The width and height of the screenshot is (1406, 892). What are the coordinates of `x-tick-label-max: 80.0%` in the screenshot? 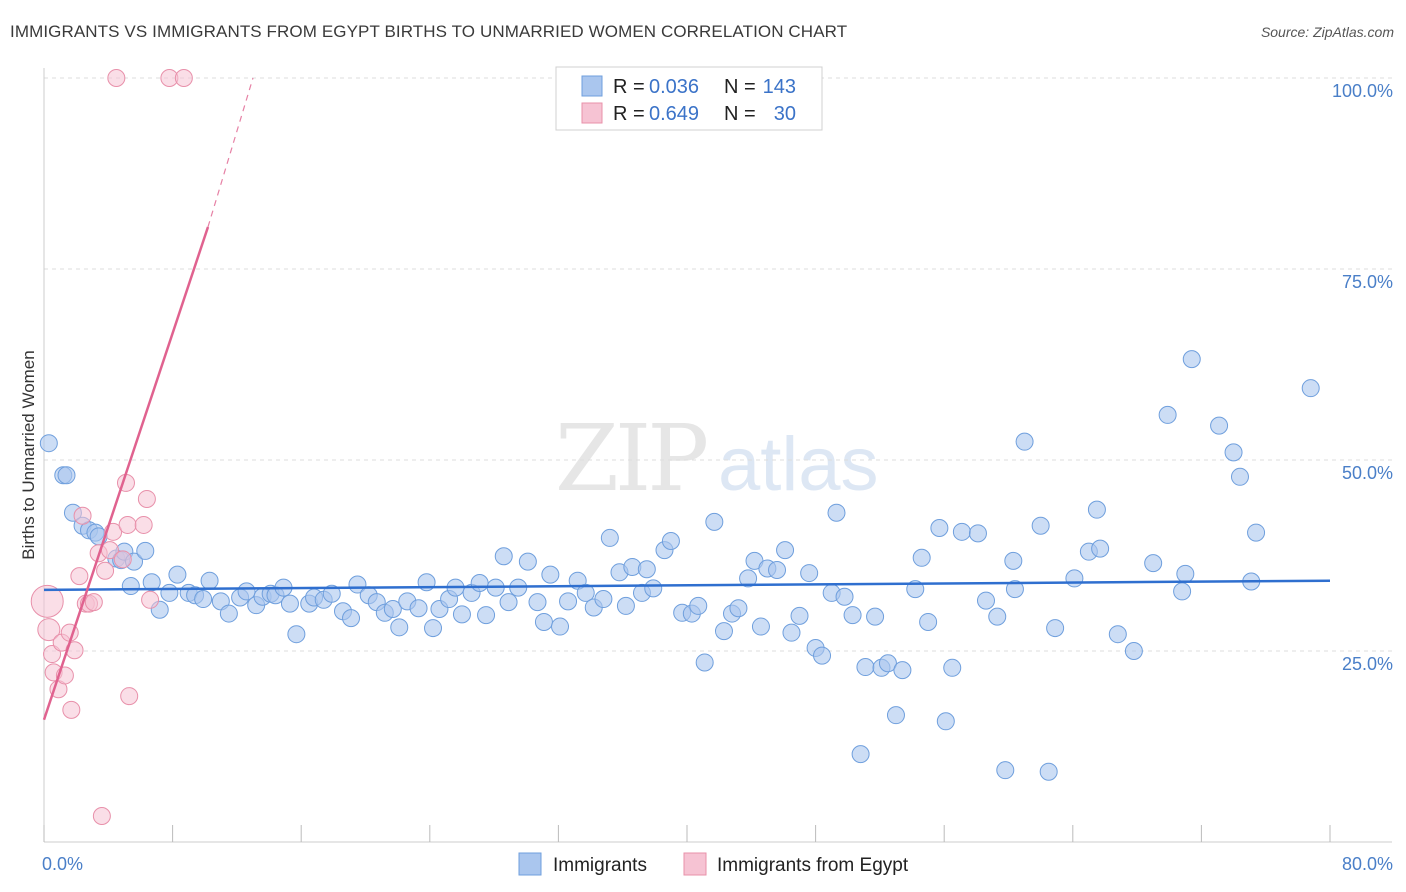 It's located at (1367, 864).